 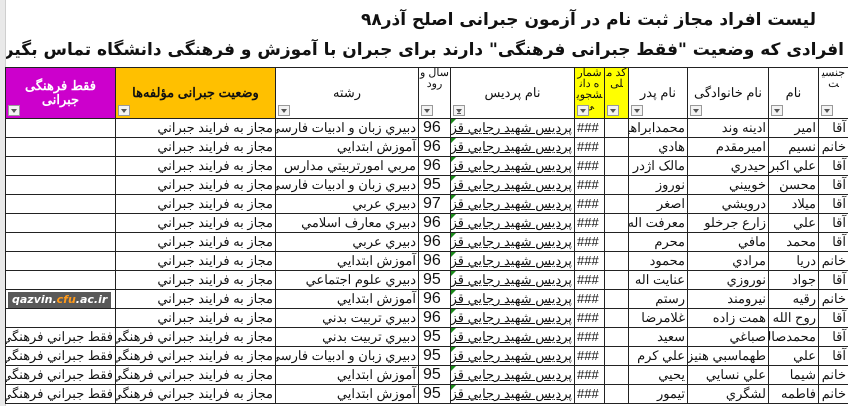 I want to click on cell-major: دبيري عربي, so click(x=347, y=204).